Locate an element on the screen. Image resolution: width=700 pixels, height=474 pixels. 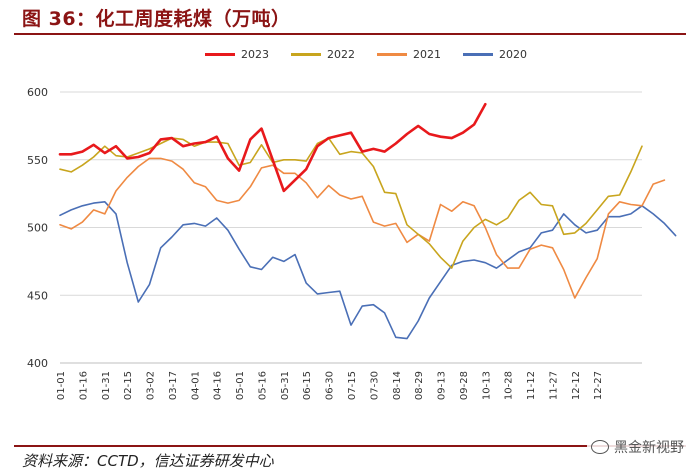
x-tick-label-04-16: 04-16 is located at coordinates (218, 385).